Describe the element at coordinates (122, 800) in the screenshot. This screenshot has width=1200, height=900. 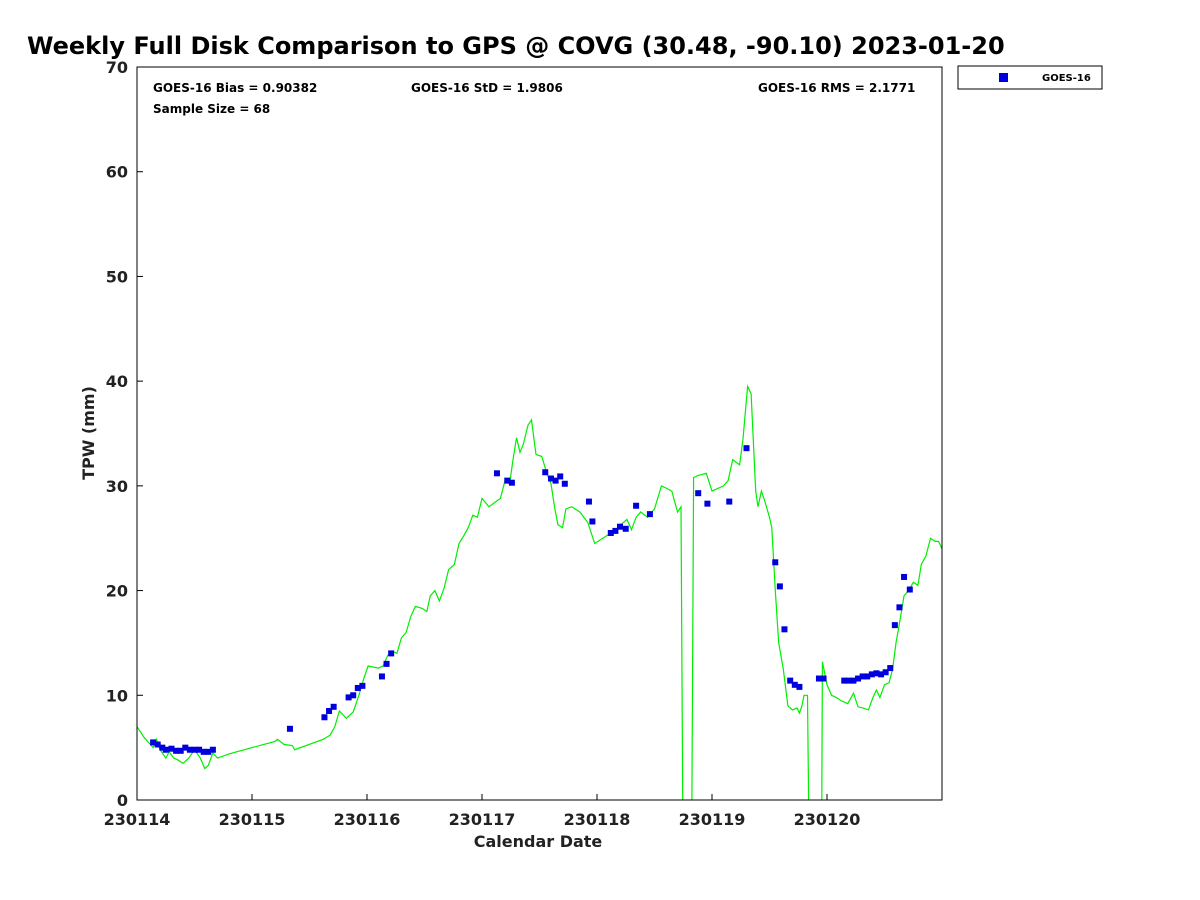
I see `y-tick-label: 0` at that location.